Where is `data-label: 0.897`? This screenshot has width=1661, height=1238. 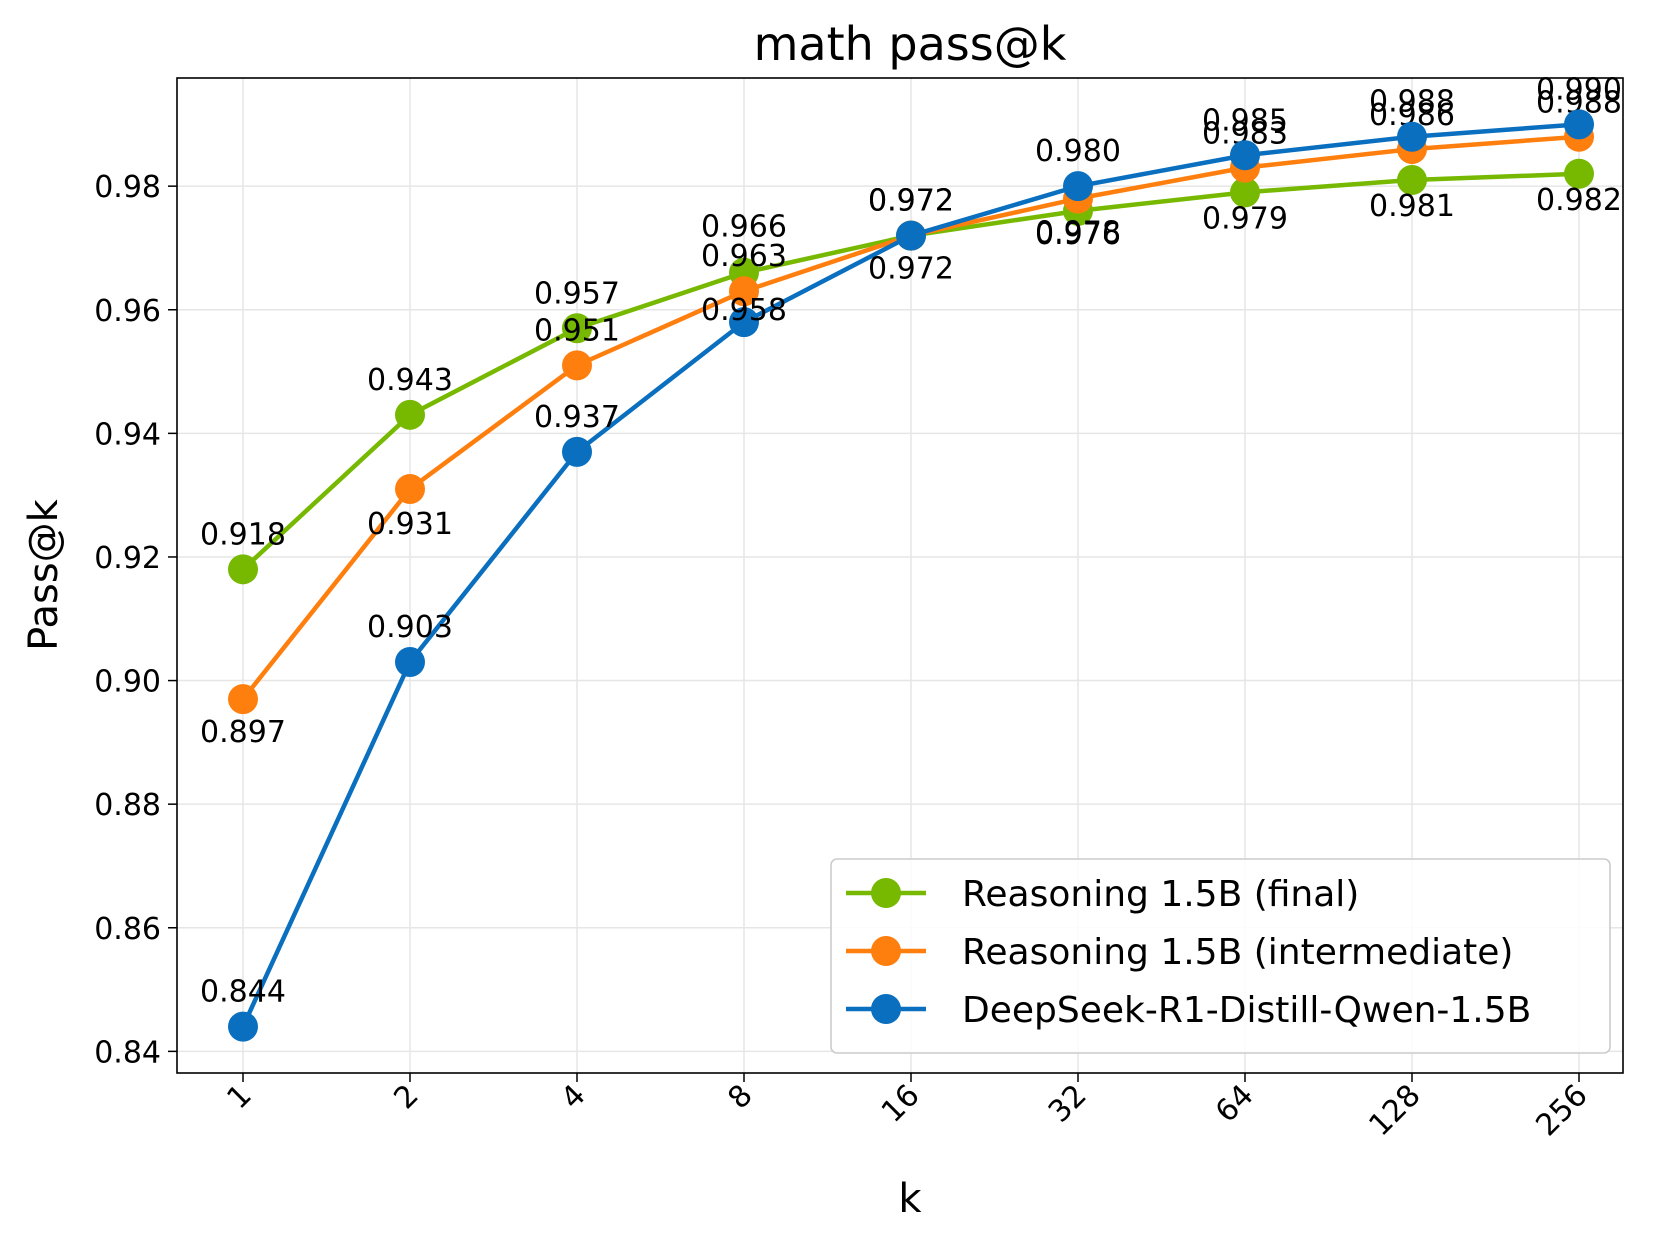
data-label: 0.897 is located at coordinates (243, 732).